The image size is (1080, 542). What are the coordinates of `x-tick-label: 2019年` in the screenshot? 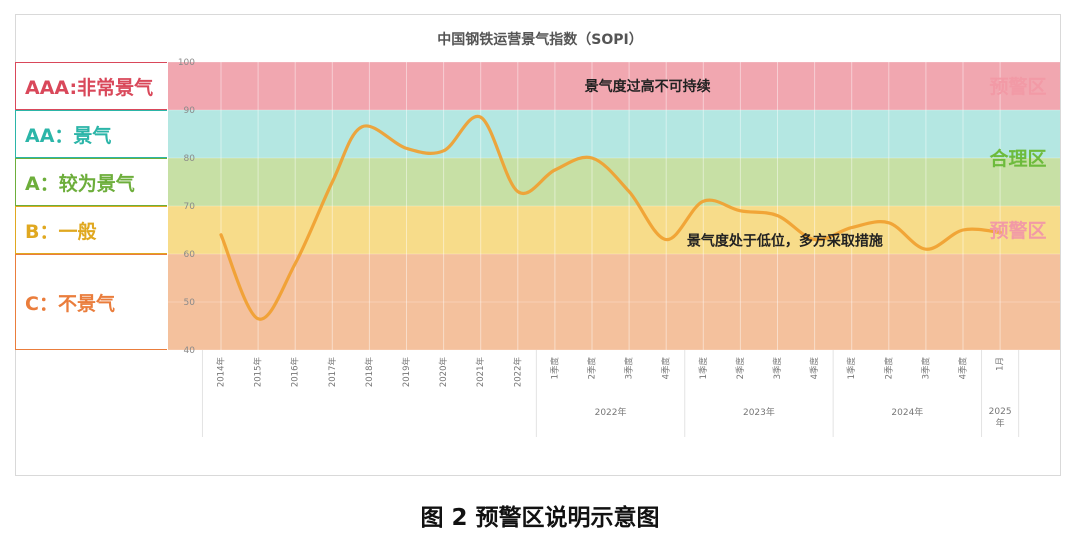 It's located at (406, 372).